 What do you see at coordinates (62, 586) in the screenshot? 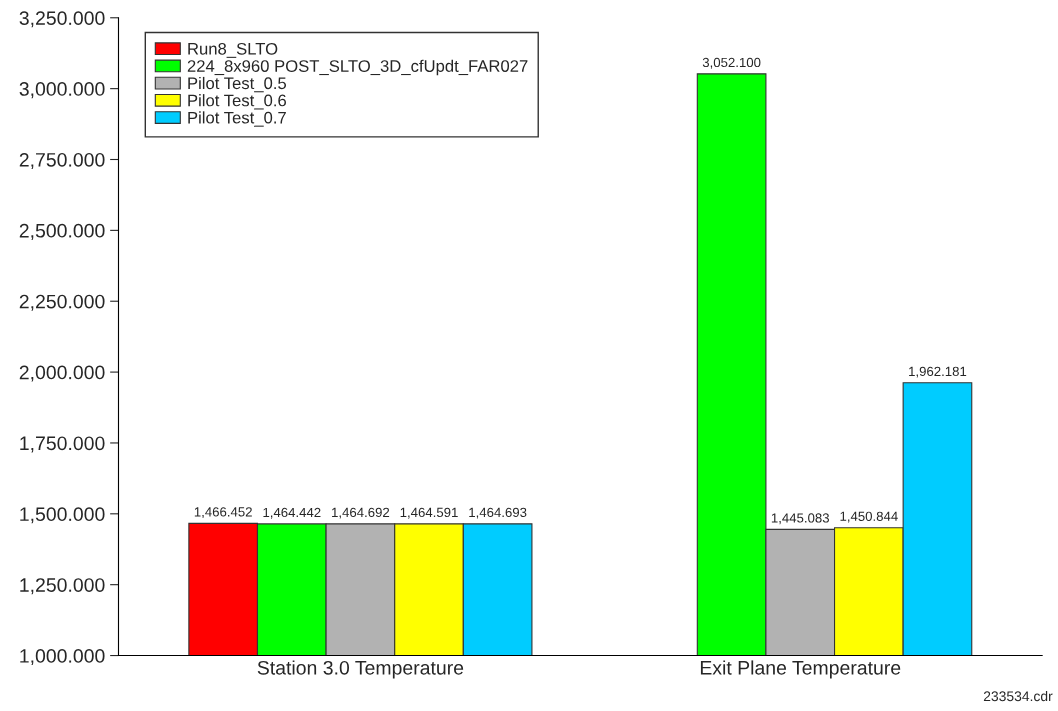
I see `y-tick-label: 1,250.000` at bounding box center [62, 586].